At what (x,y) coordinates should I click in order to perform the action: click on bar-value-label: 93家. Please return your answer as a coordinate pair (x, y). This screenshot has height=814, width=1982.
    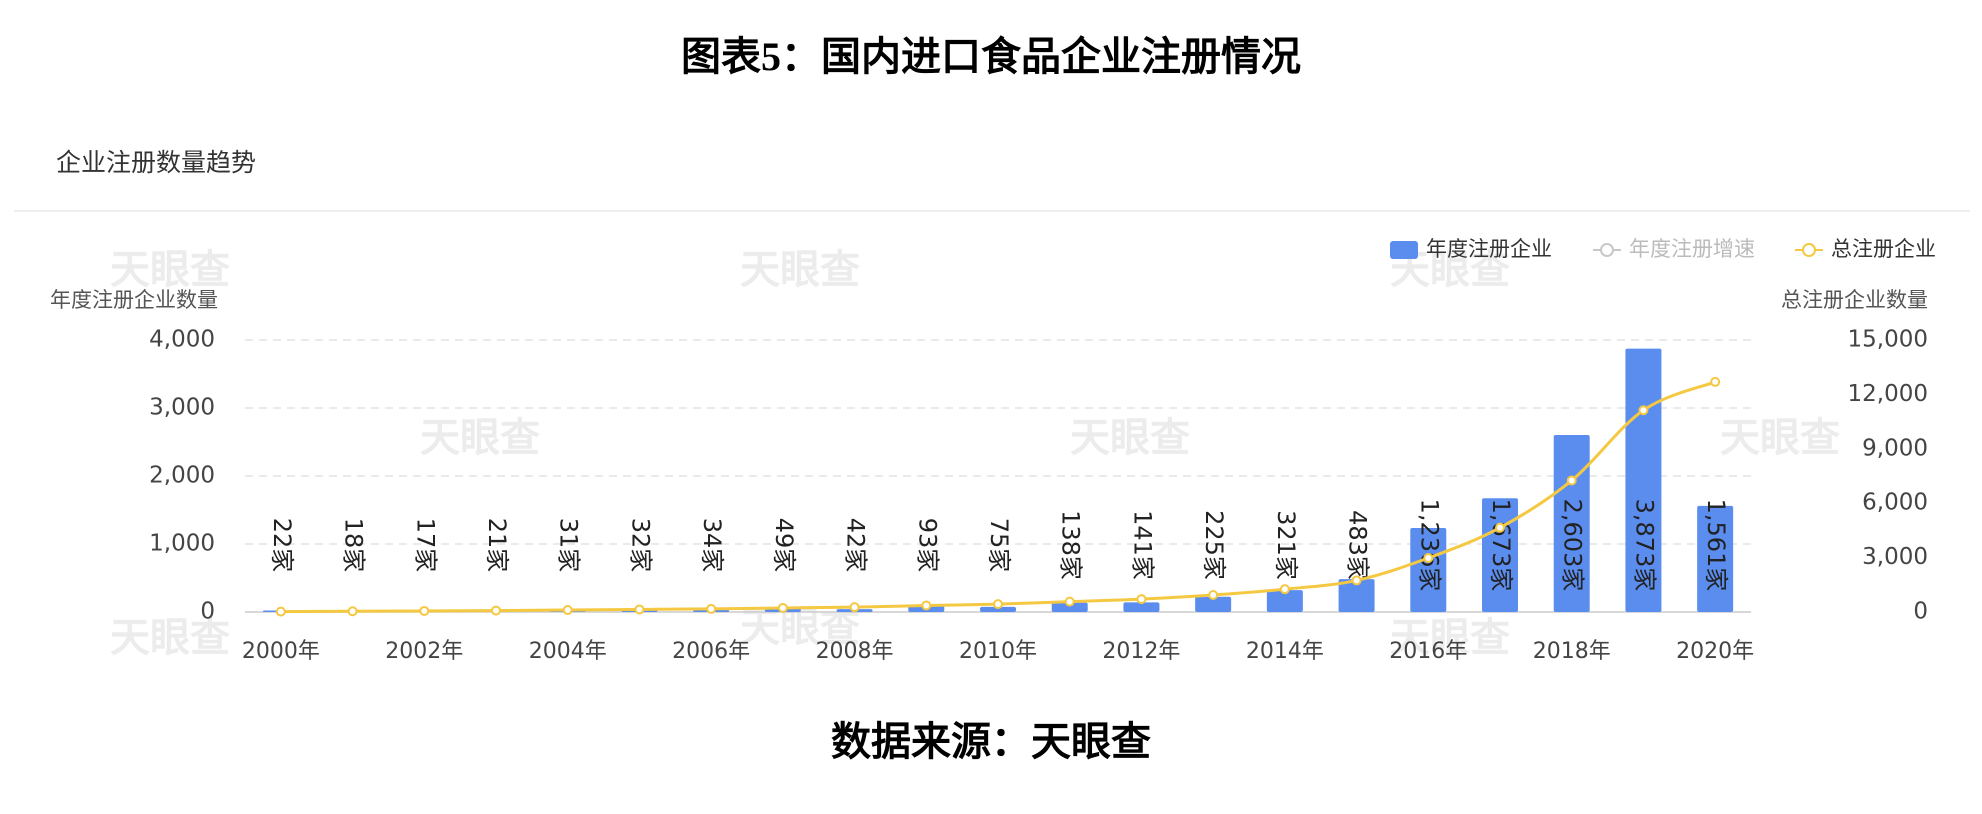
    Looking at the image, I should click on (927, 545).